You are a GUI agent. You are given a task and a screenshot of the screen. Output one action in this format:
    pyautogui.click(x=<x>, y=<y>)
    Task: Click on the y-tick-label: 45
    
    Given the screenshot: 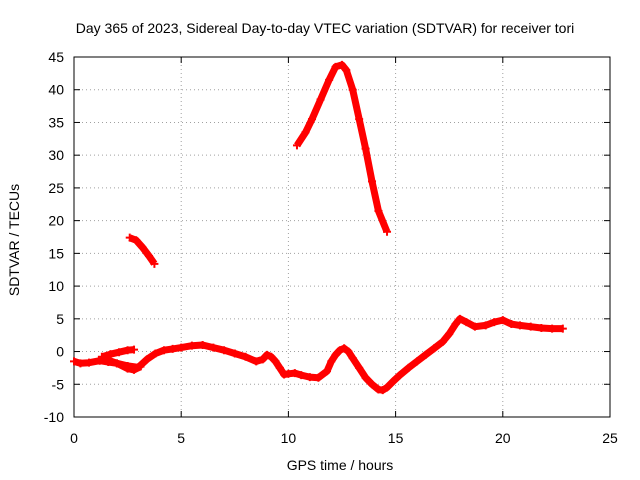 What is the action you would take?
    pyautogui.click(x=56, y=57)
    